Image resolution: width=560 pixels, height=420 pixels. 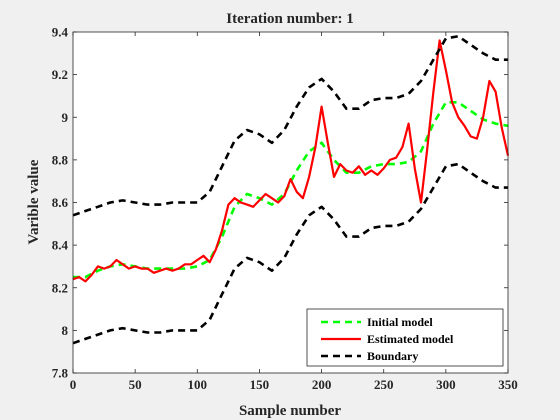 I want to click on x-tick-label: 50, so click(x=135, y=384).